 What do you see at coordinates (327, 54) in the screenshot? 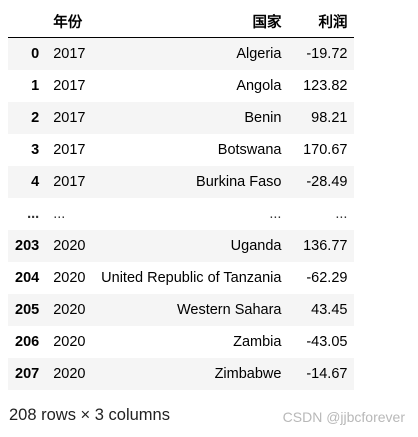
I see `profit-cell: -19.72` at bounding box center [327, 54].